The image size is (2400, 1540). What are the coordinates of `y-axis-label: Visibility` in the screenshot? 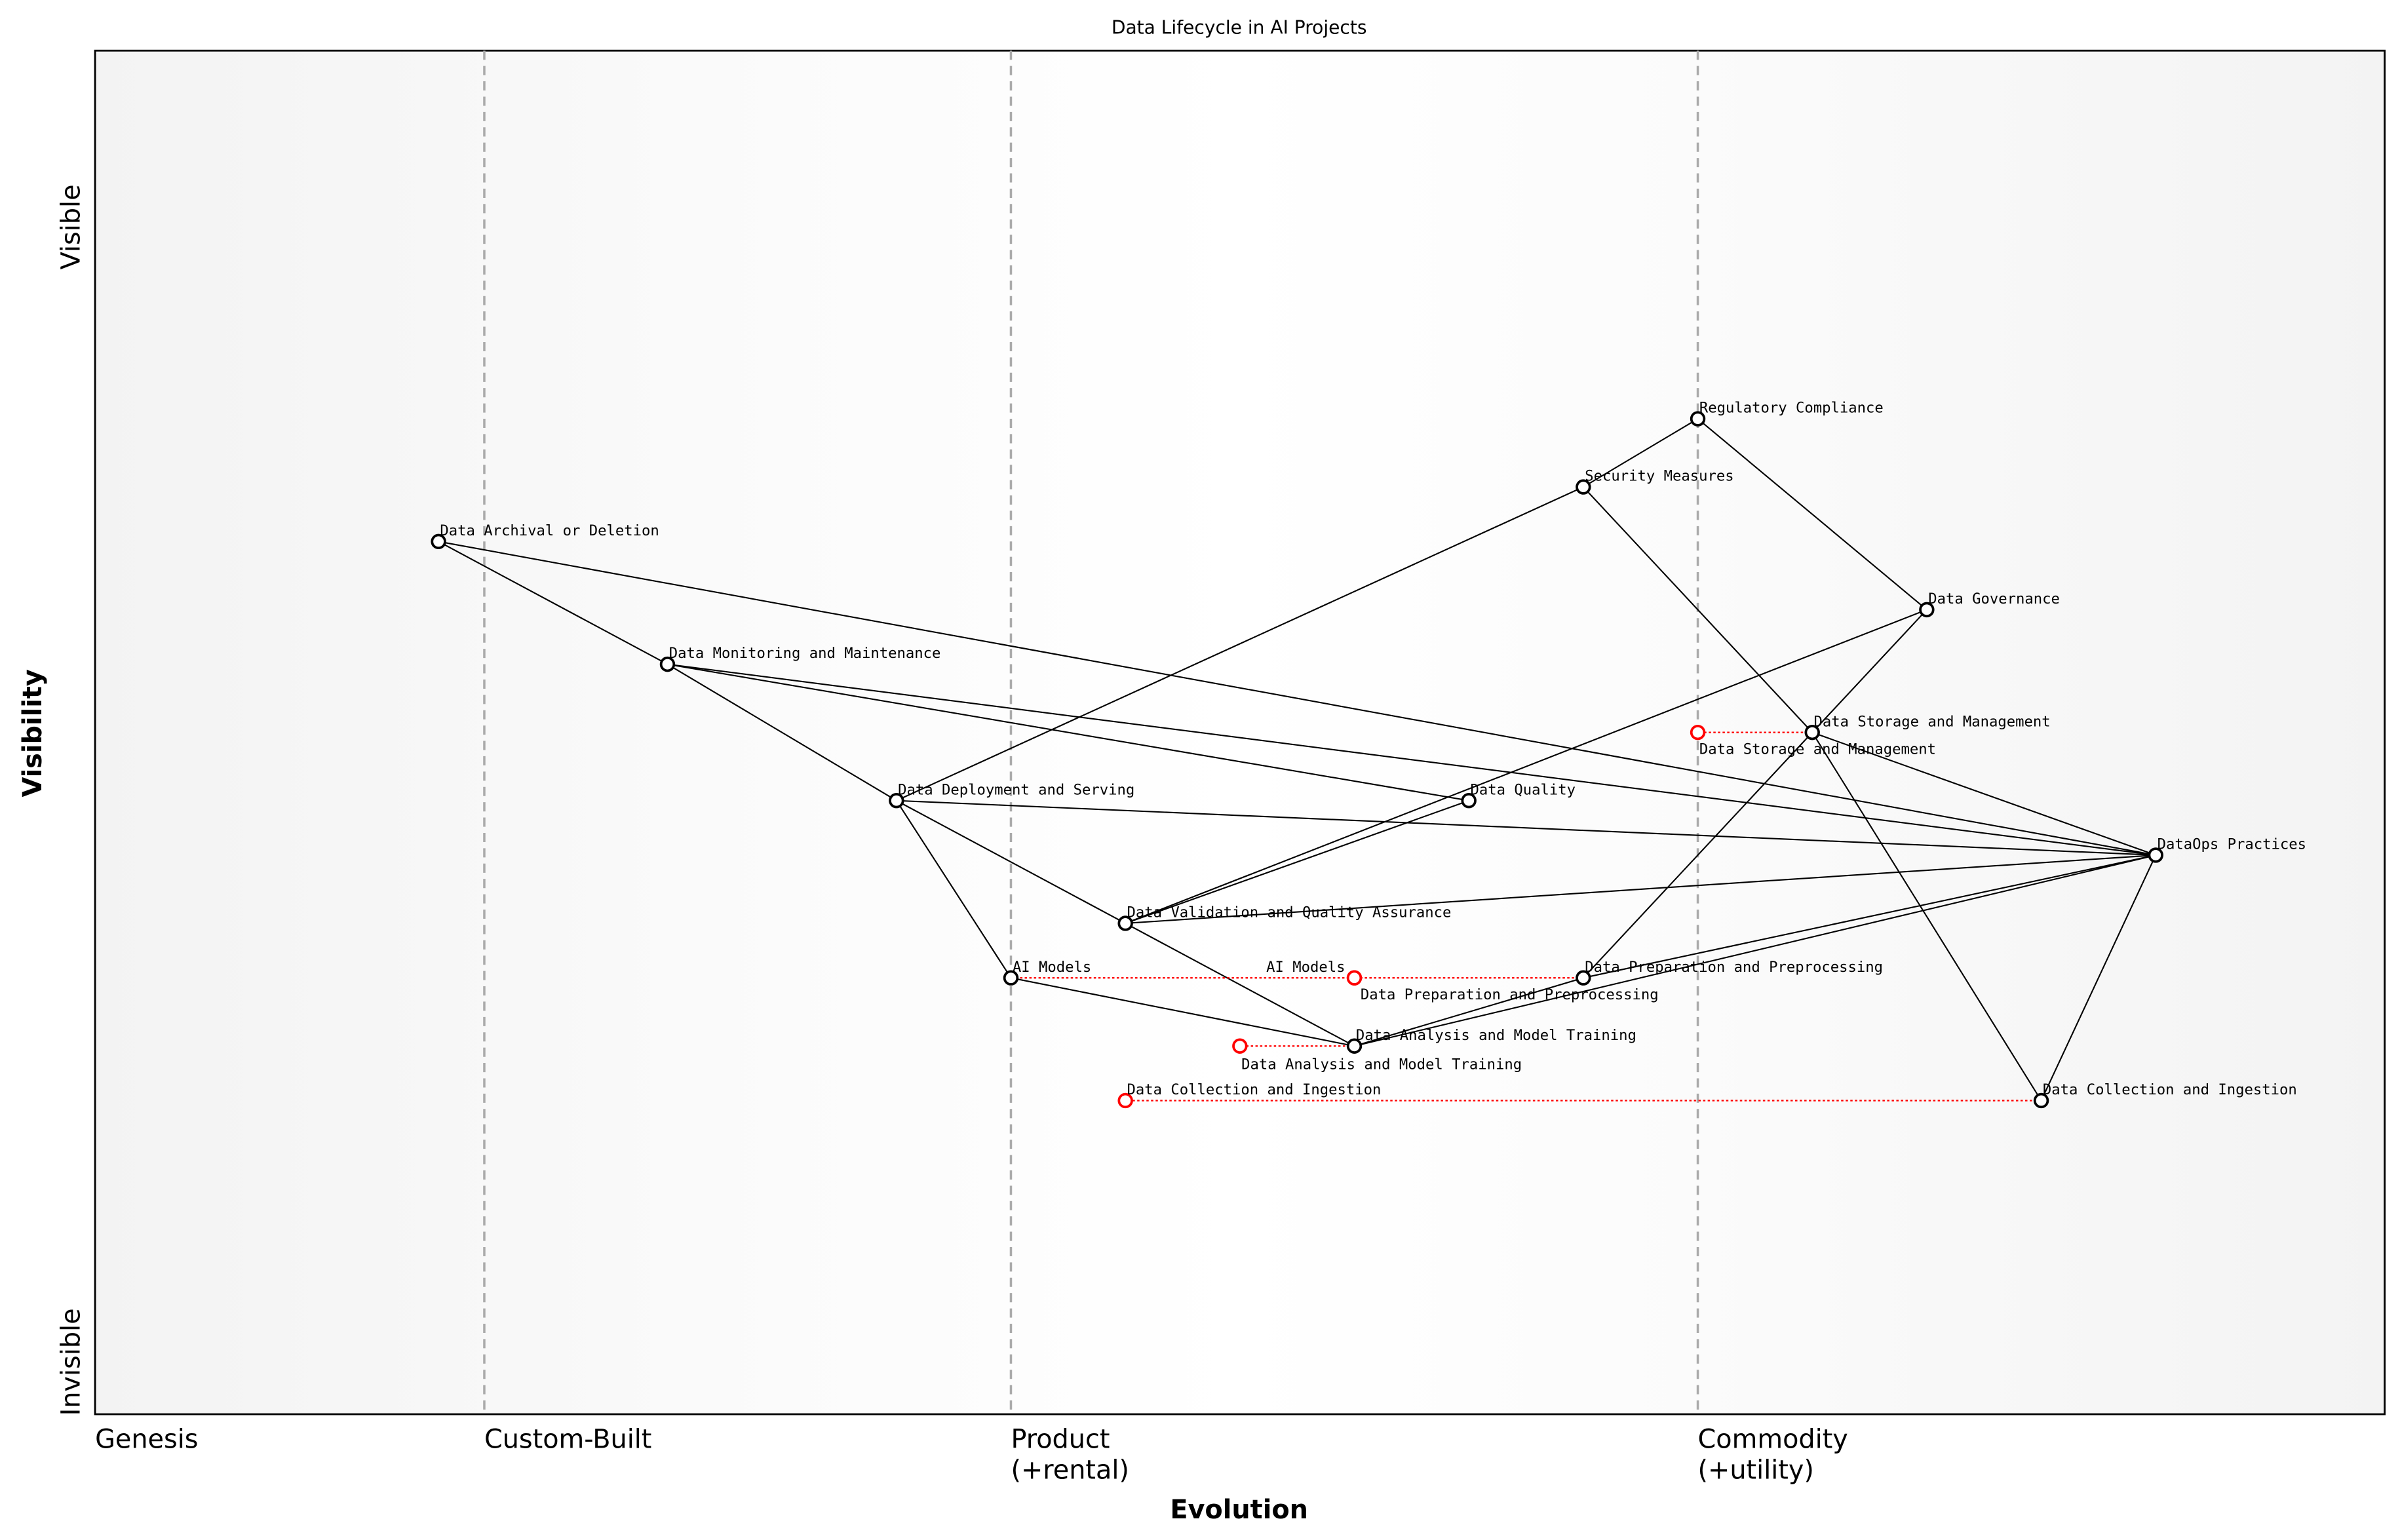 It's located at (33, 733).